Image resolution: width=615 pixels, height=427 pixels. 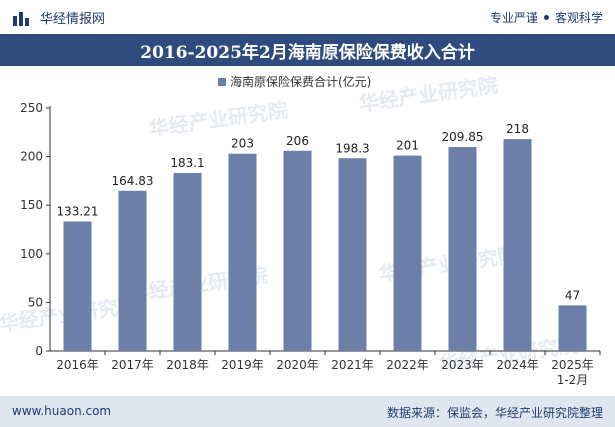 I want to click on data-label: 47, so click(x=572, y=295).